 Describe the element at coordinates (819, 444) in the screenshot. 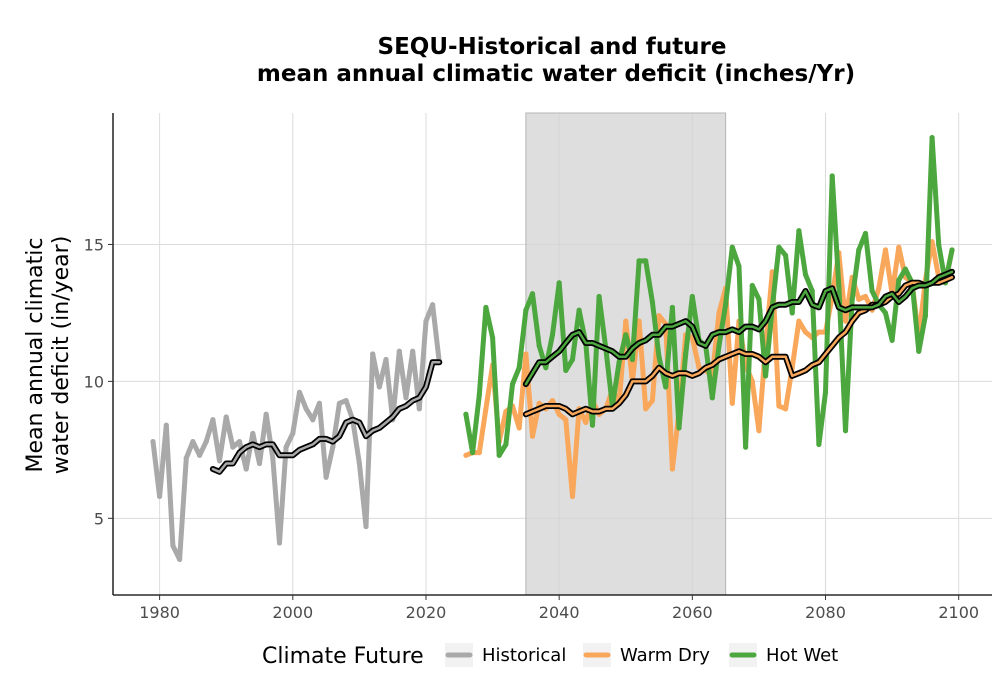

I see `point-hot-wet-2079` at that location.